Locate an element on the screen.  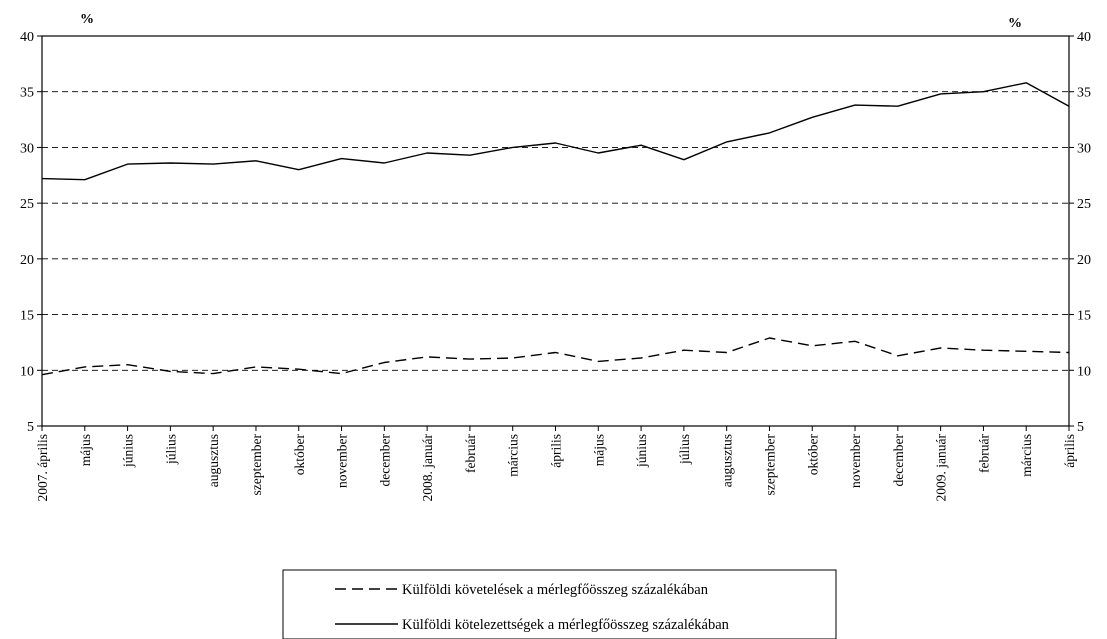
y-tick-label-left: 35 is located at coordinates (27, 93).